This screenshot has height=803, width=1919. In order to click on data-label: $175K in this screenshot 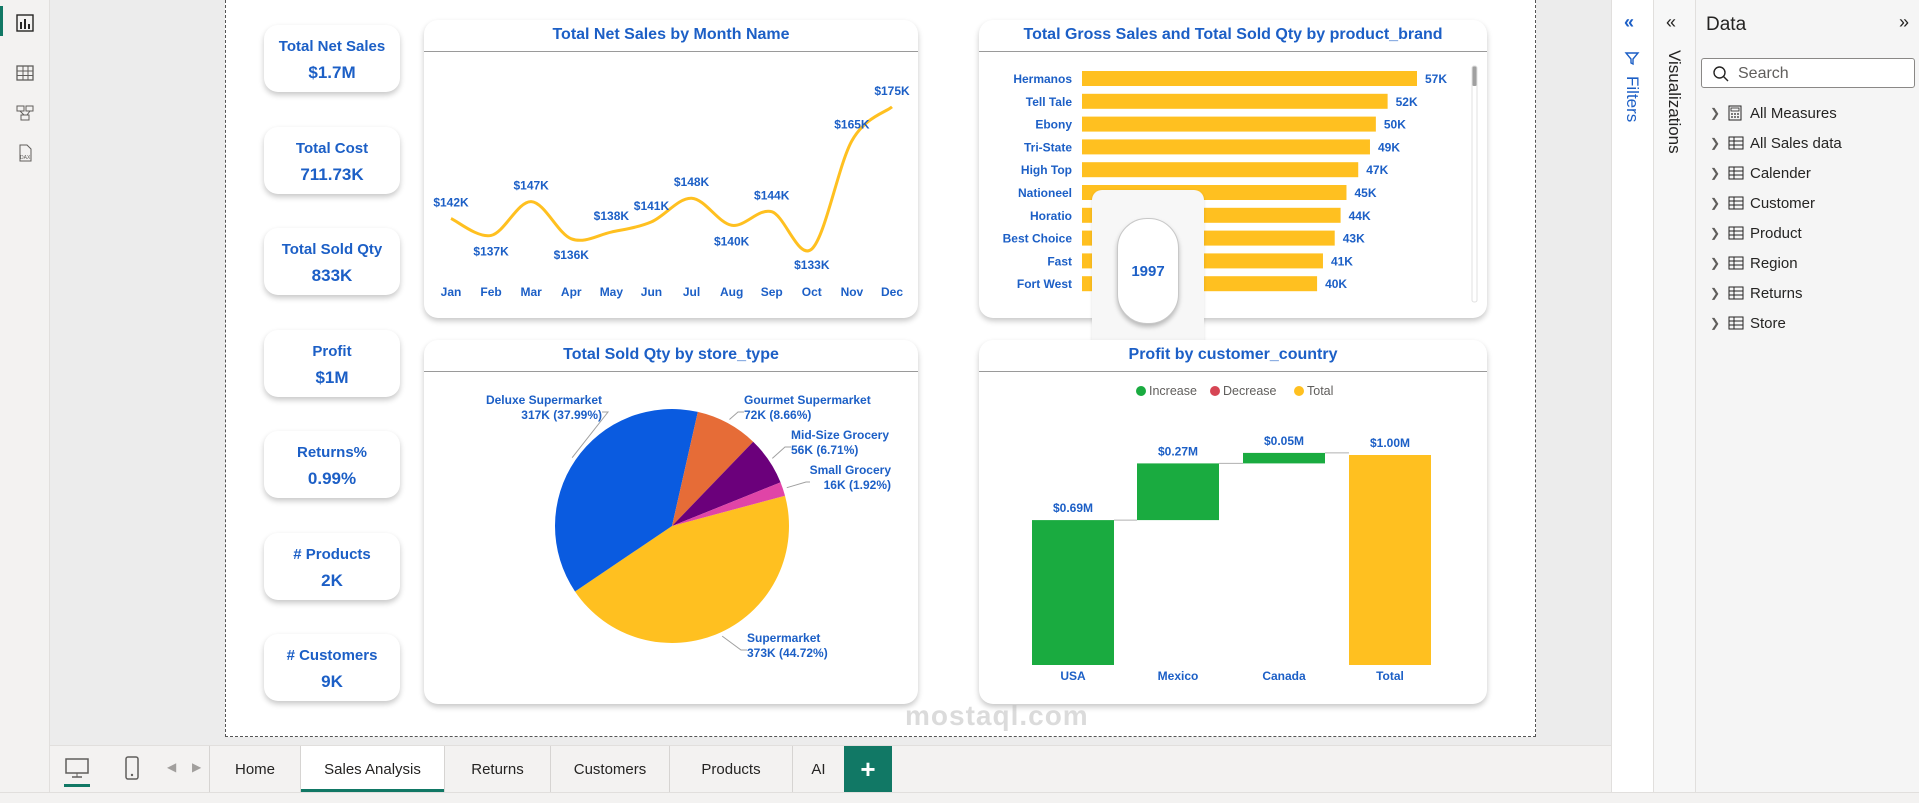, I will do `click(892, 91)`.